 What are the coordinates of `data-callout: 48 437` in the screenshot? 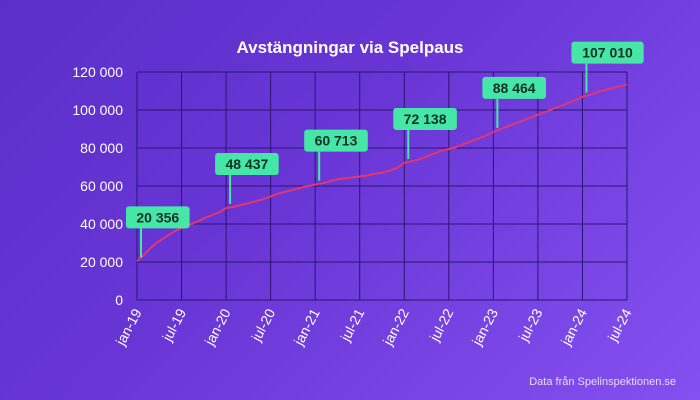 It's located at (247, 178).